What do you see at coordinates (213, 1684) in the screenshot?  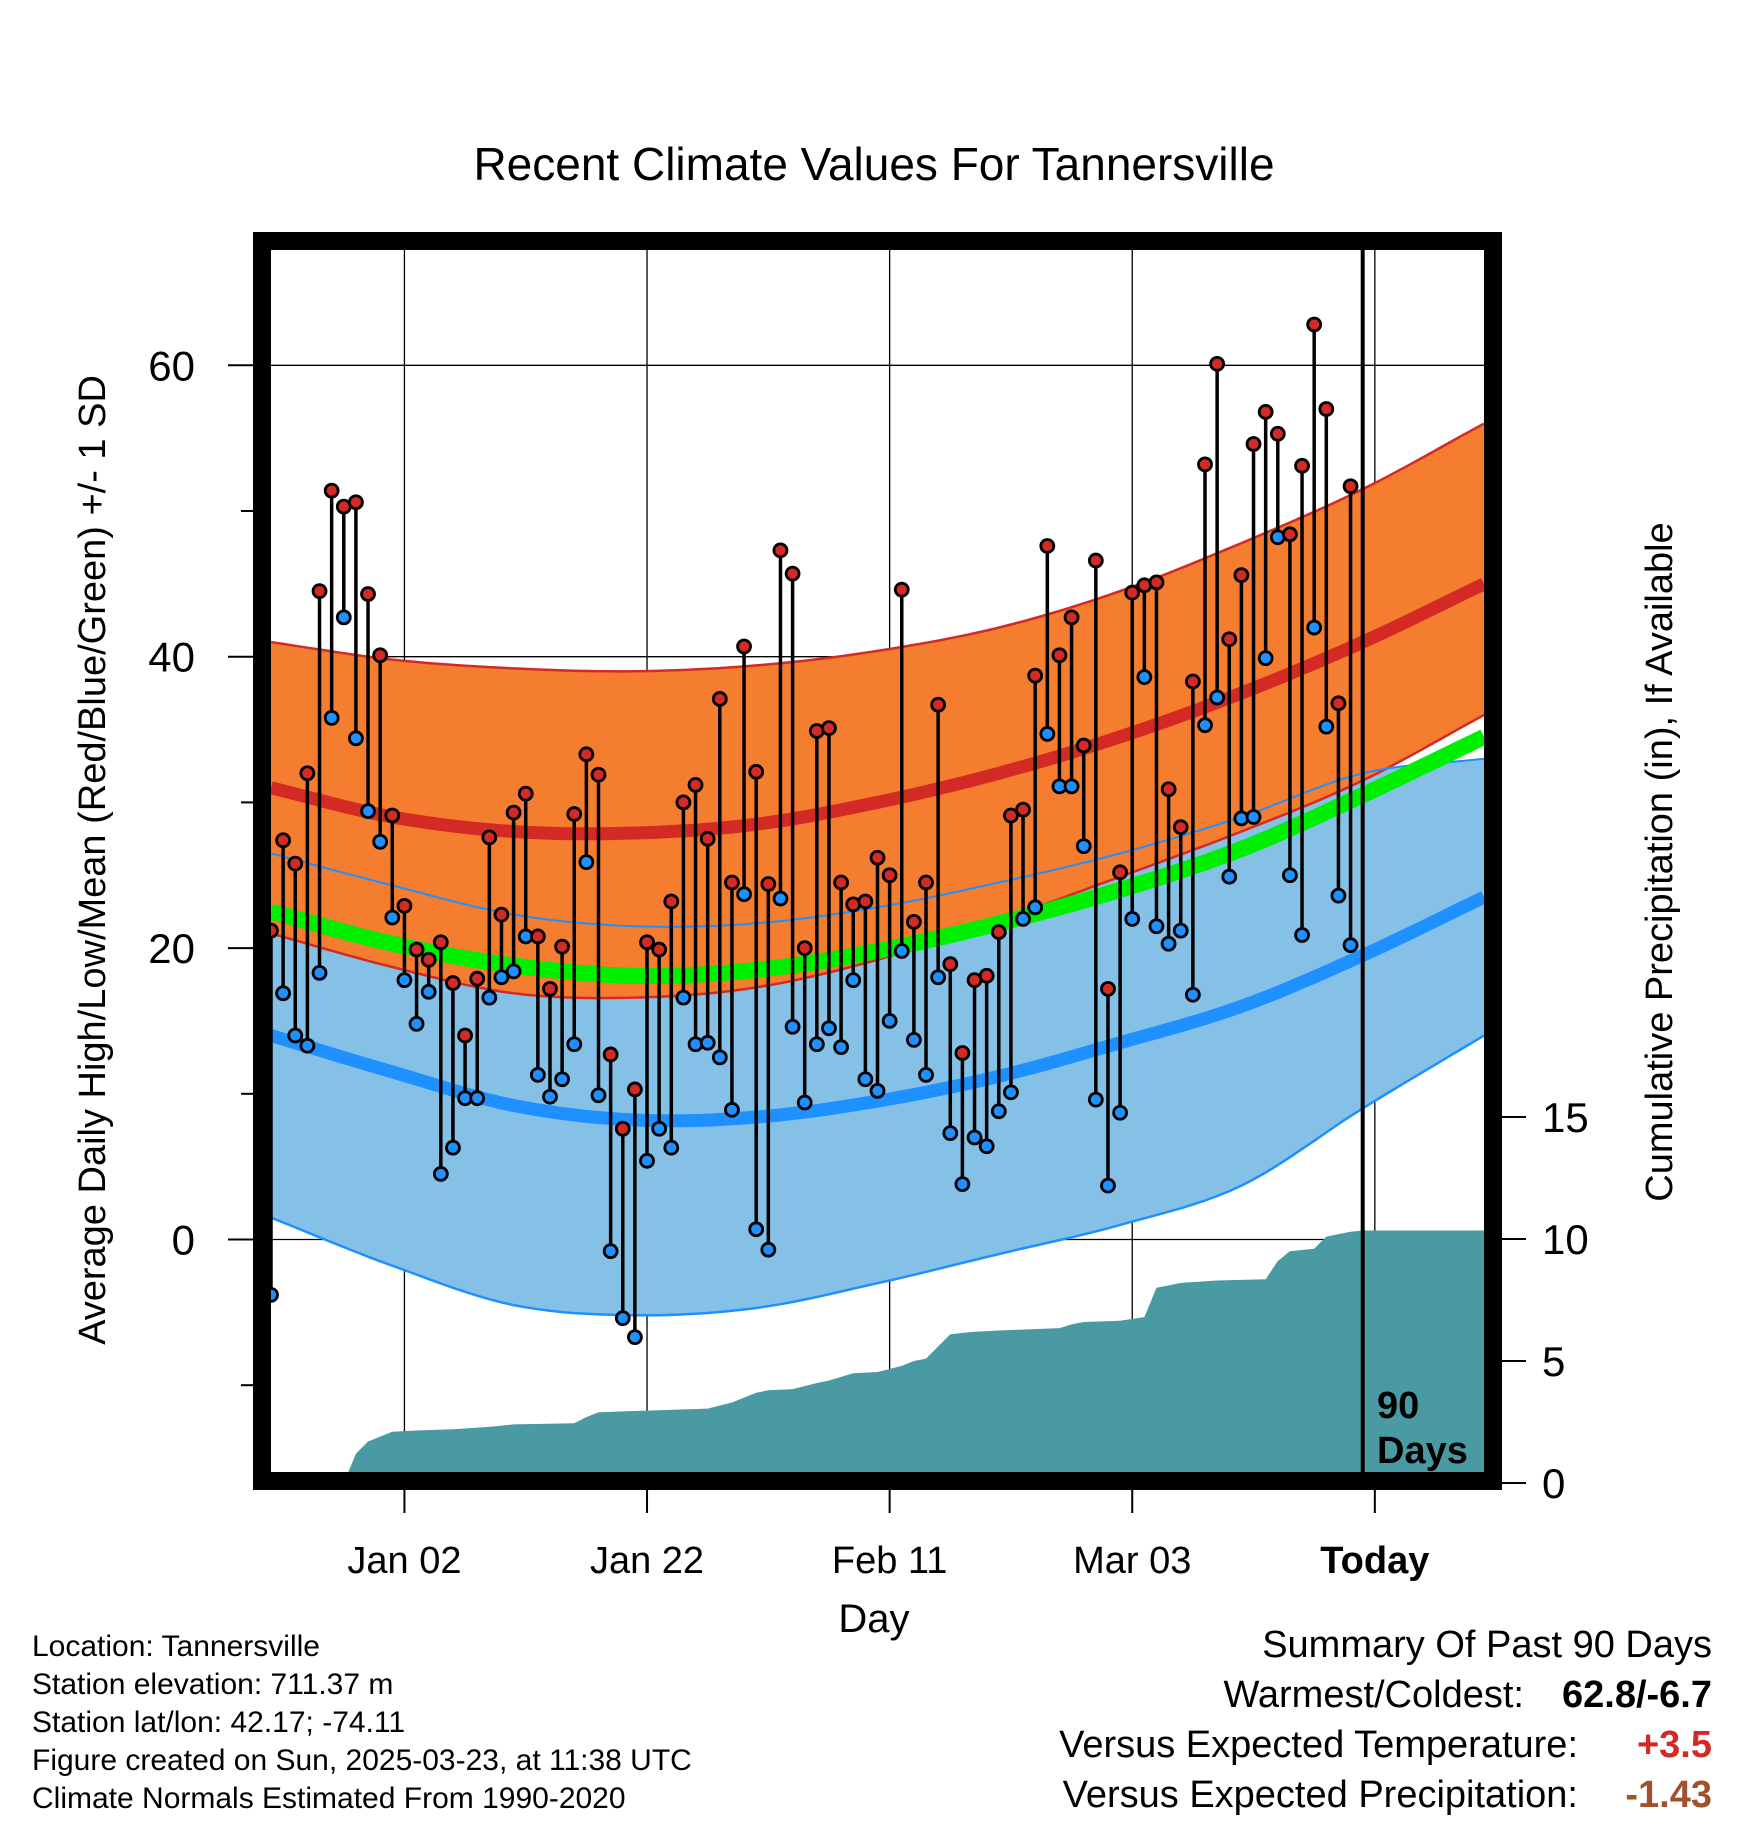 I see `info-elevation: Station elevation: 711.37 m` at bounding box center [213, 1684].